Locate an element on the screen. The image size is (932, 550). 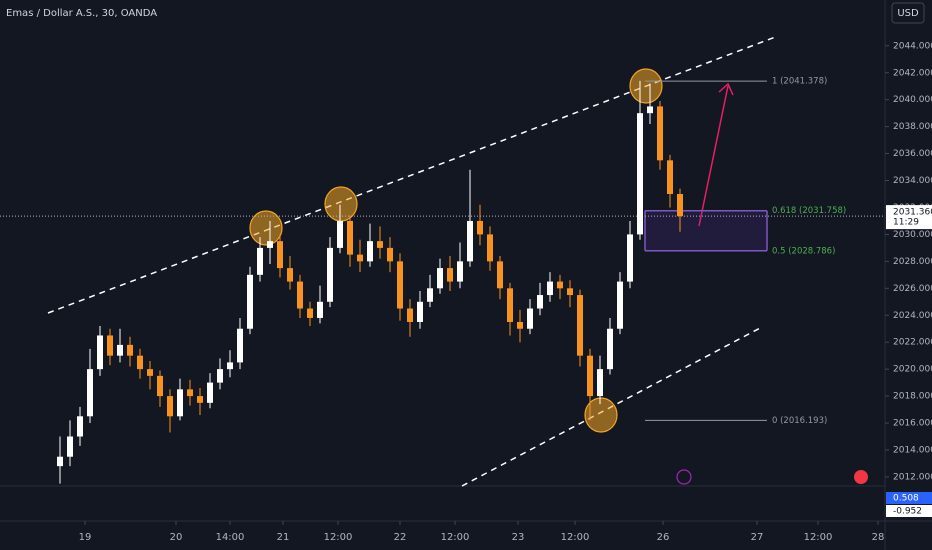
fib-label: 0.618 (2031.758) is located at coordinates (809, 211).